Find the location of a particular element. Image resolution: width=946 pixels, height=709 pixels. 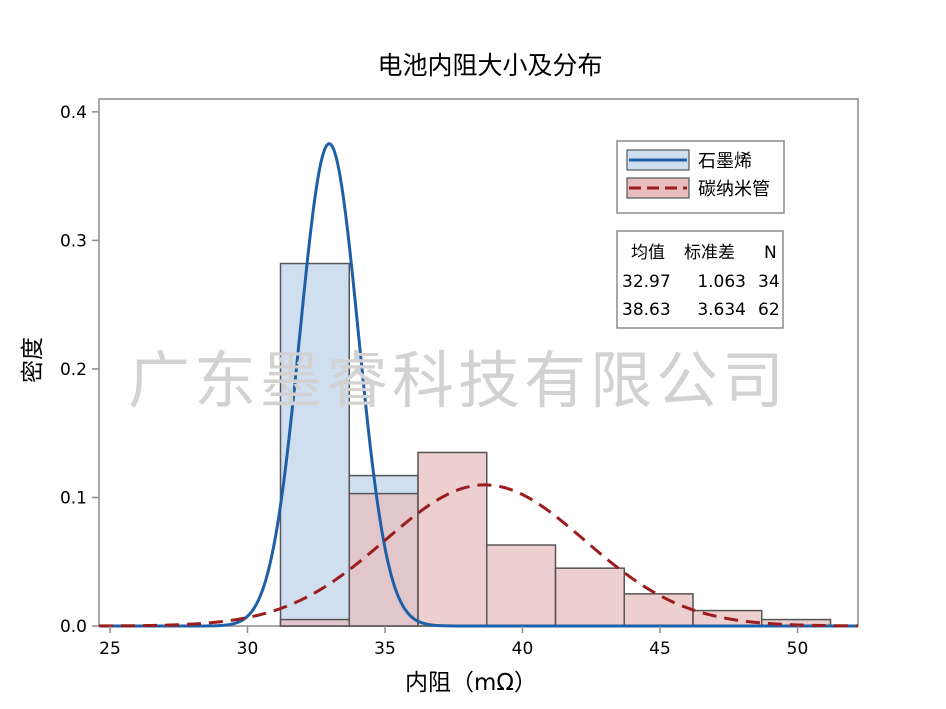

x-tick-label: 50 is located at coordinates (798, 649).